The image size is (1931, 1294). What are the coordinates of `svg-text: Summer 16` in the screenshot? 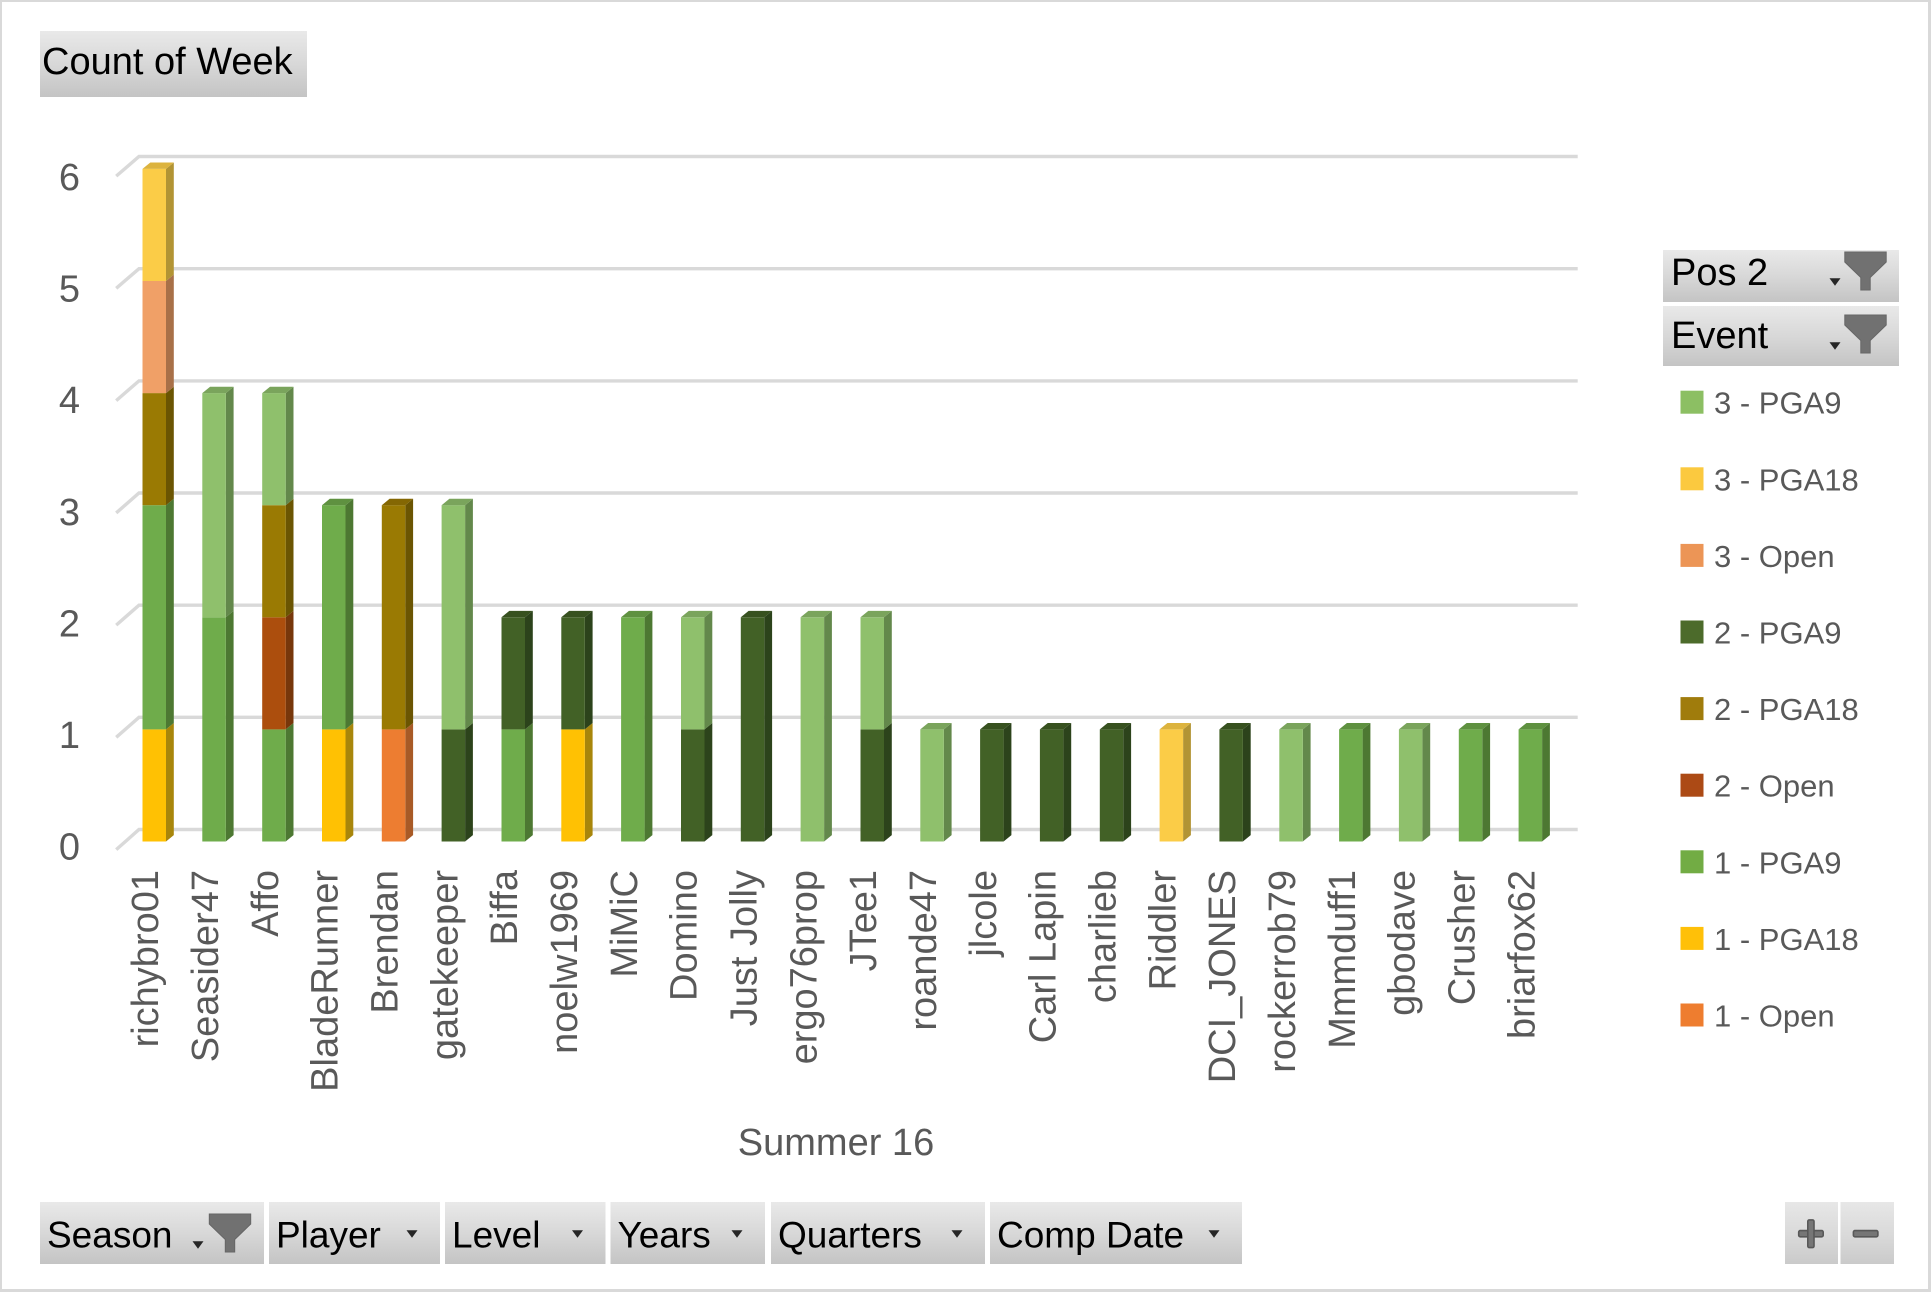 It's located at (836, 1143).